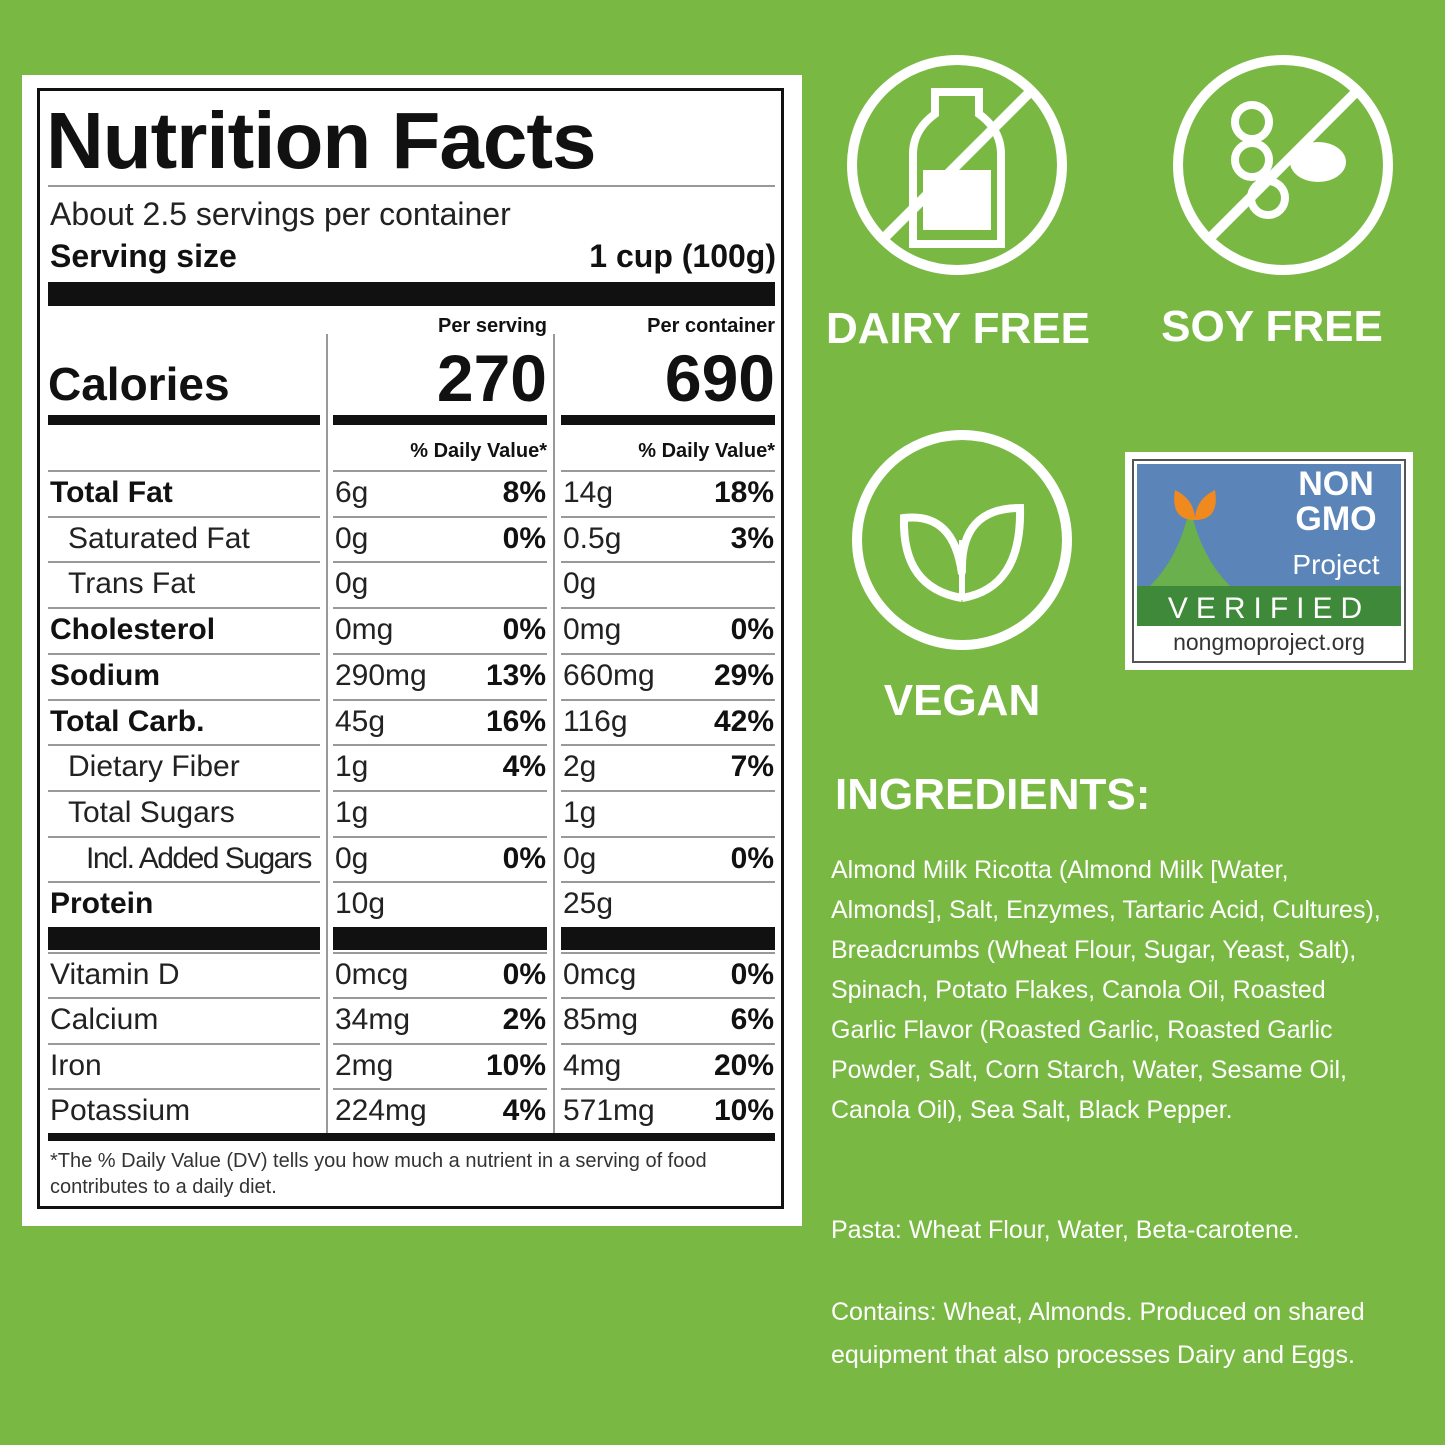 This screenshot has width=1445, height=1445. What do you see at coordinates (752, 767) in the screenshot?
I see `daily-value: 7%` at bounding box center [752, 767].